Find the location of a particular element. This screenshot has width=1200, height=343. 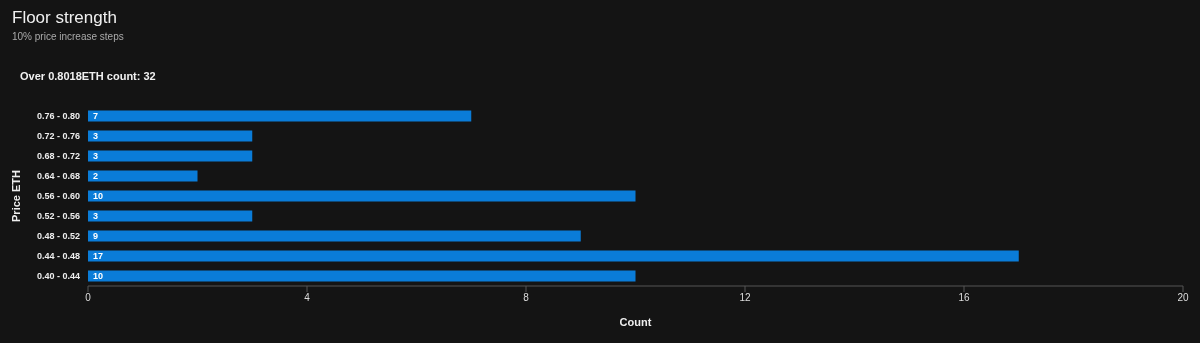

y-tick-label: 0.52 - 0.56 is located at coordinates (58, 216).